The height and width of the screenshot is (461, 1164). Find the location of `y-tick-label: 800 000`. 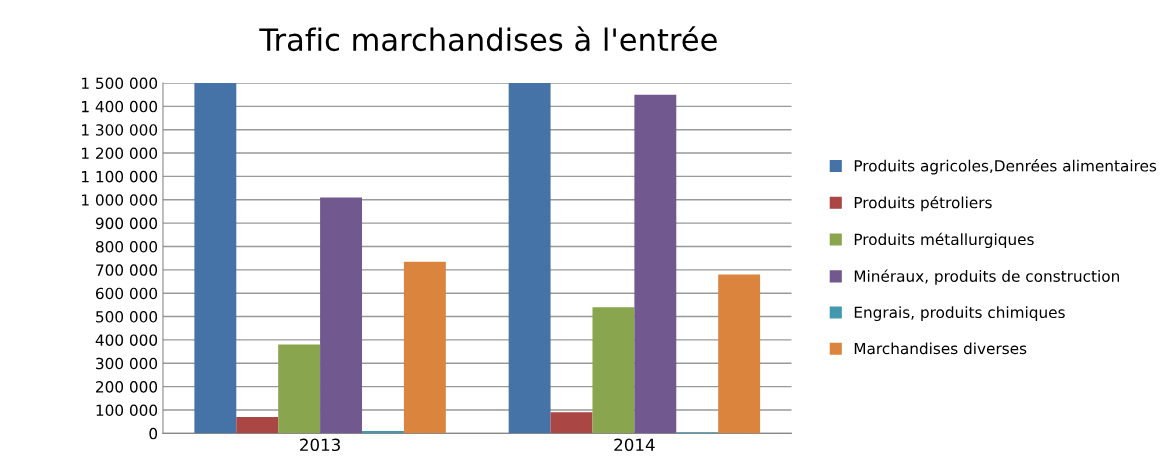

y-tick-label: 800 000 is located at coordinates (126, 246).